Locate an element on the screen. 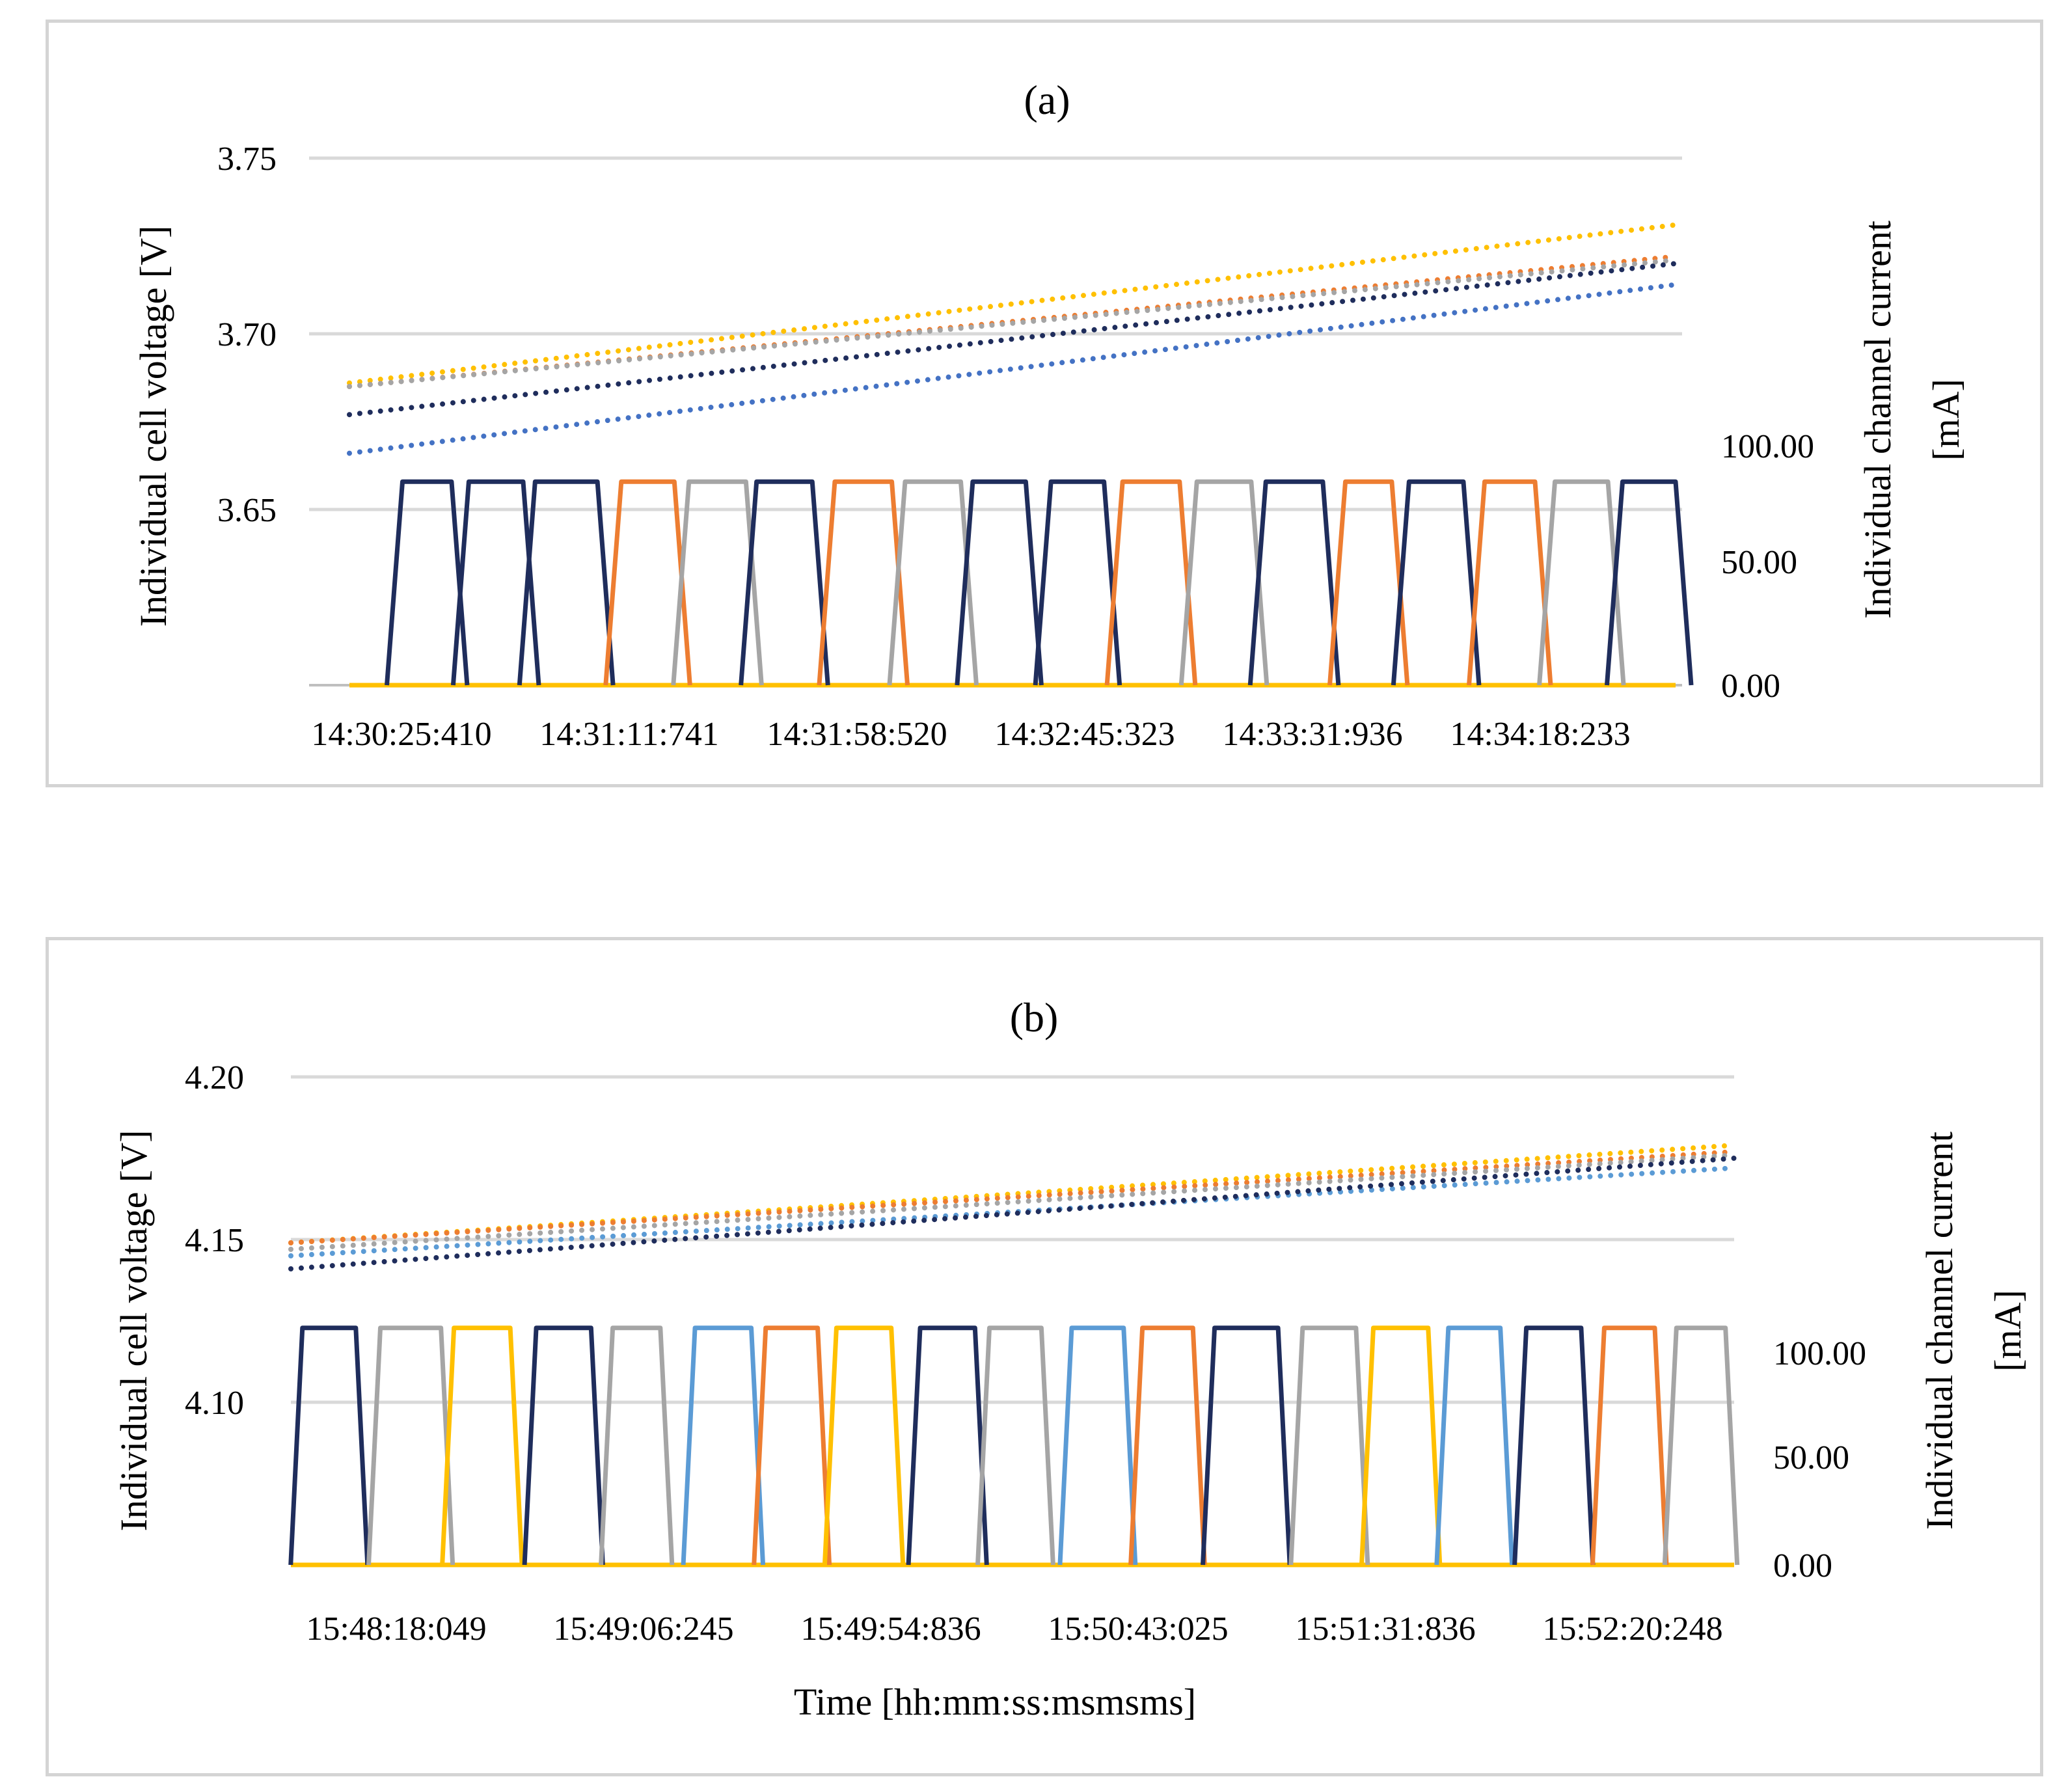  chart-a-y2-tick-label: 100.00 is located at coordinates (1767, 446).